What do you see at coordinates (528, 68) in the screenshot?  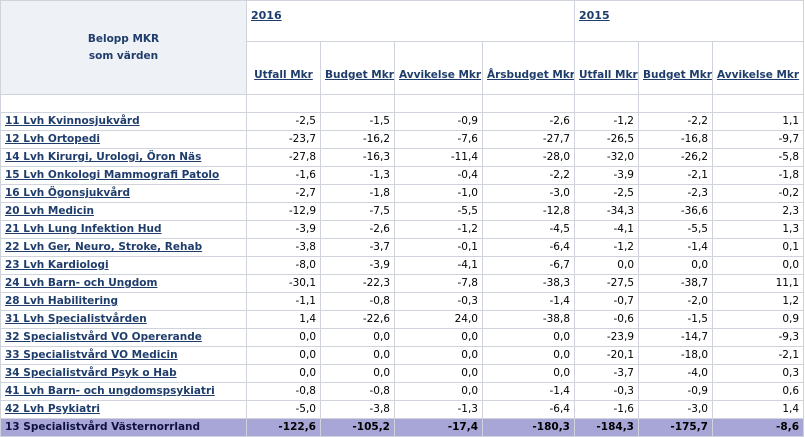 I see `col-arsbudget-current: Årsbudget Mkr` at bounding box center [528, 68].